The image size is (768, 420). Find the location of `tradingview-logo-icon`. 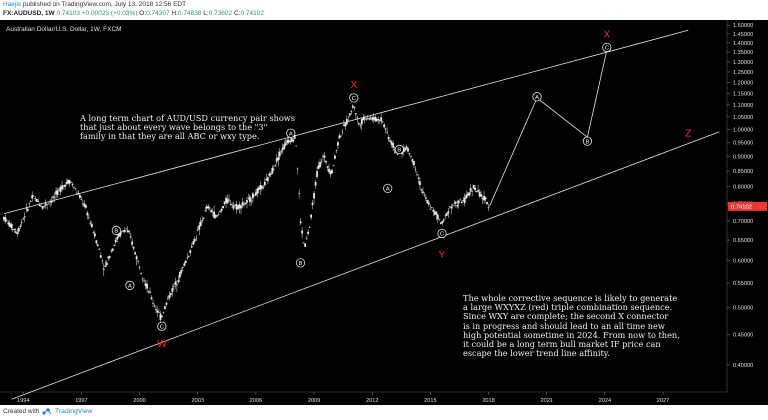

tradingview-logo-icon is located at coordinates (47, 411).